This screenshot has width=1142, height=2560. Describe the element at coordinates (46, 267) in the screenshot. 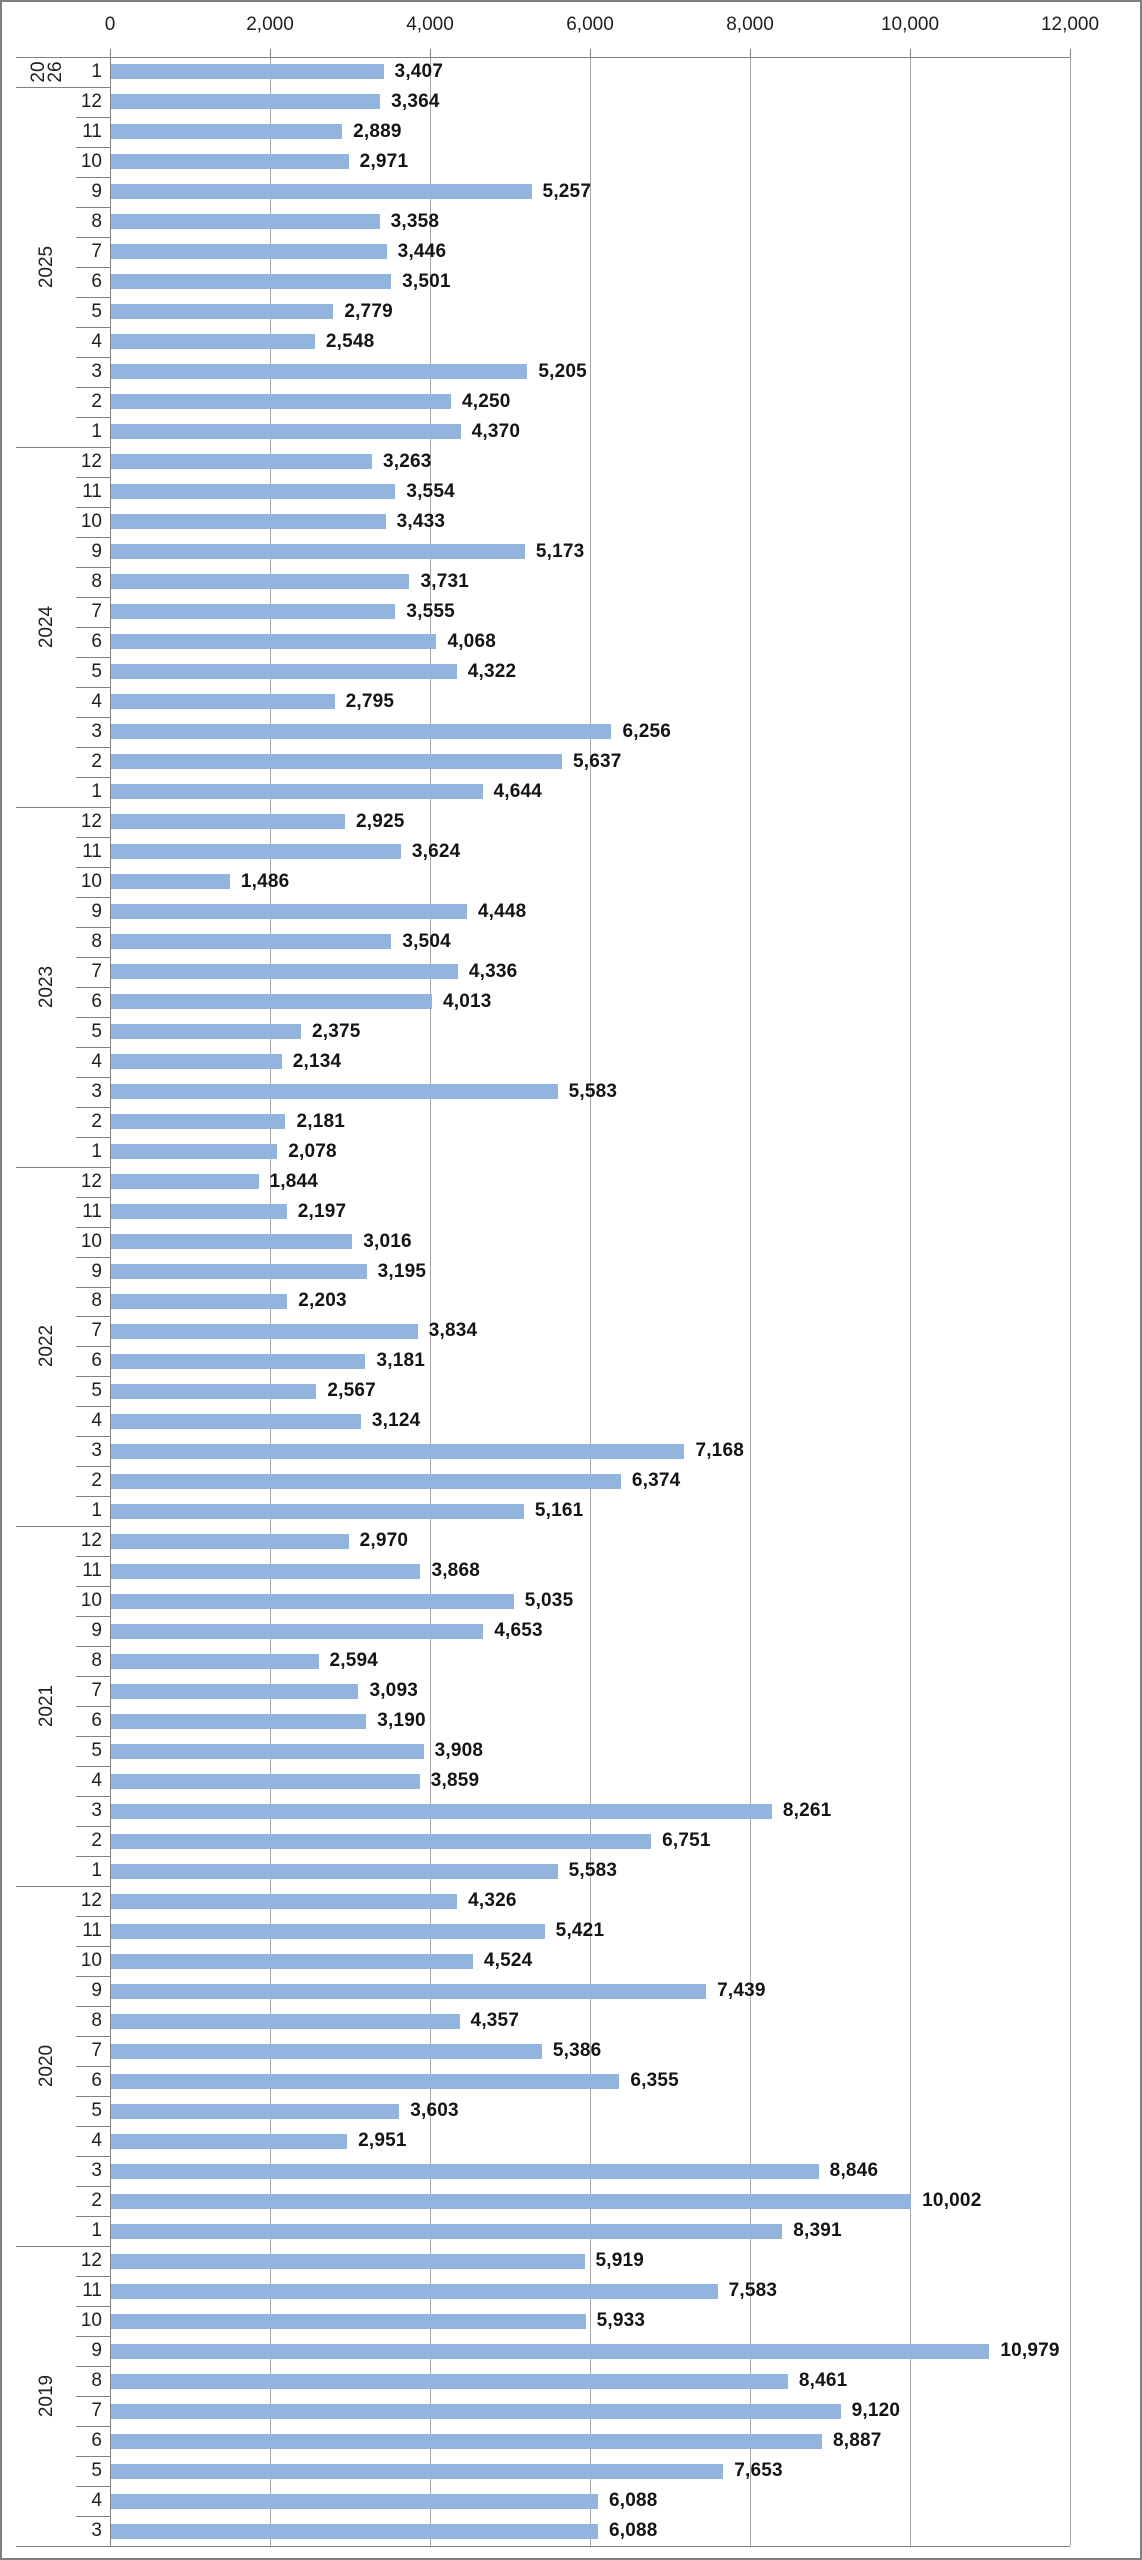

I see `year-group-label: 2025` at that location.